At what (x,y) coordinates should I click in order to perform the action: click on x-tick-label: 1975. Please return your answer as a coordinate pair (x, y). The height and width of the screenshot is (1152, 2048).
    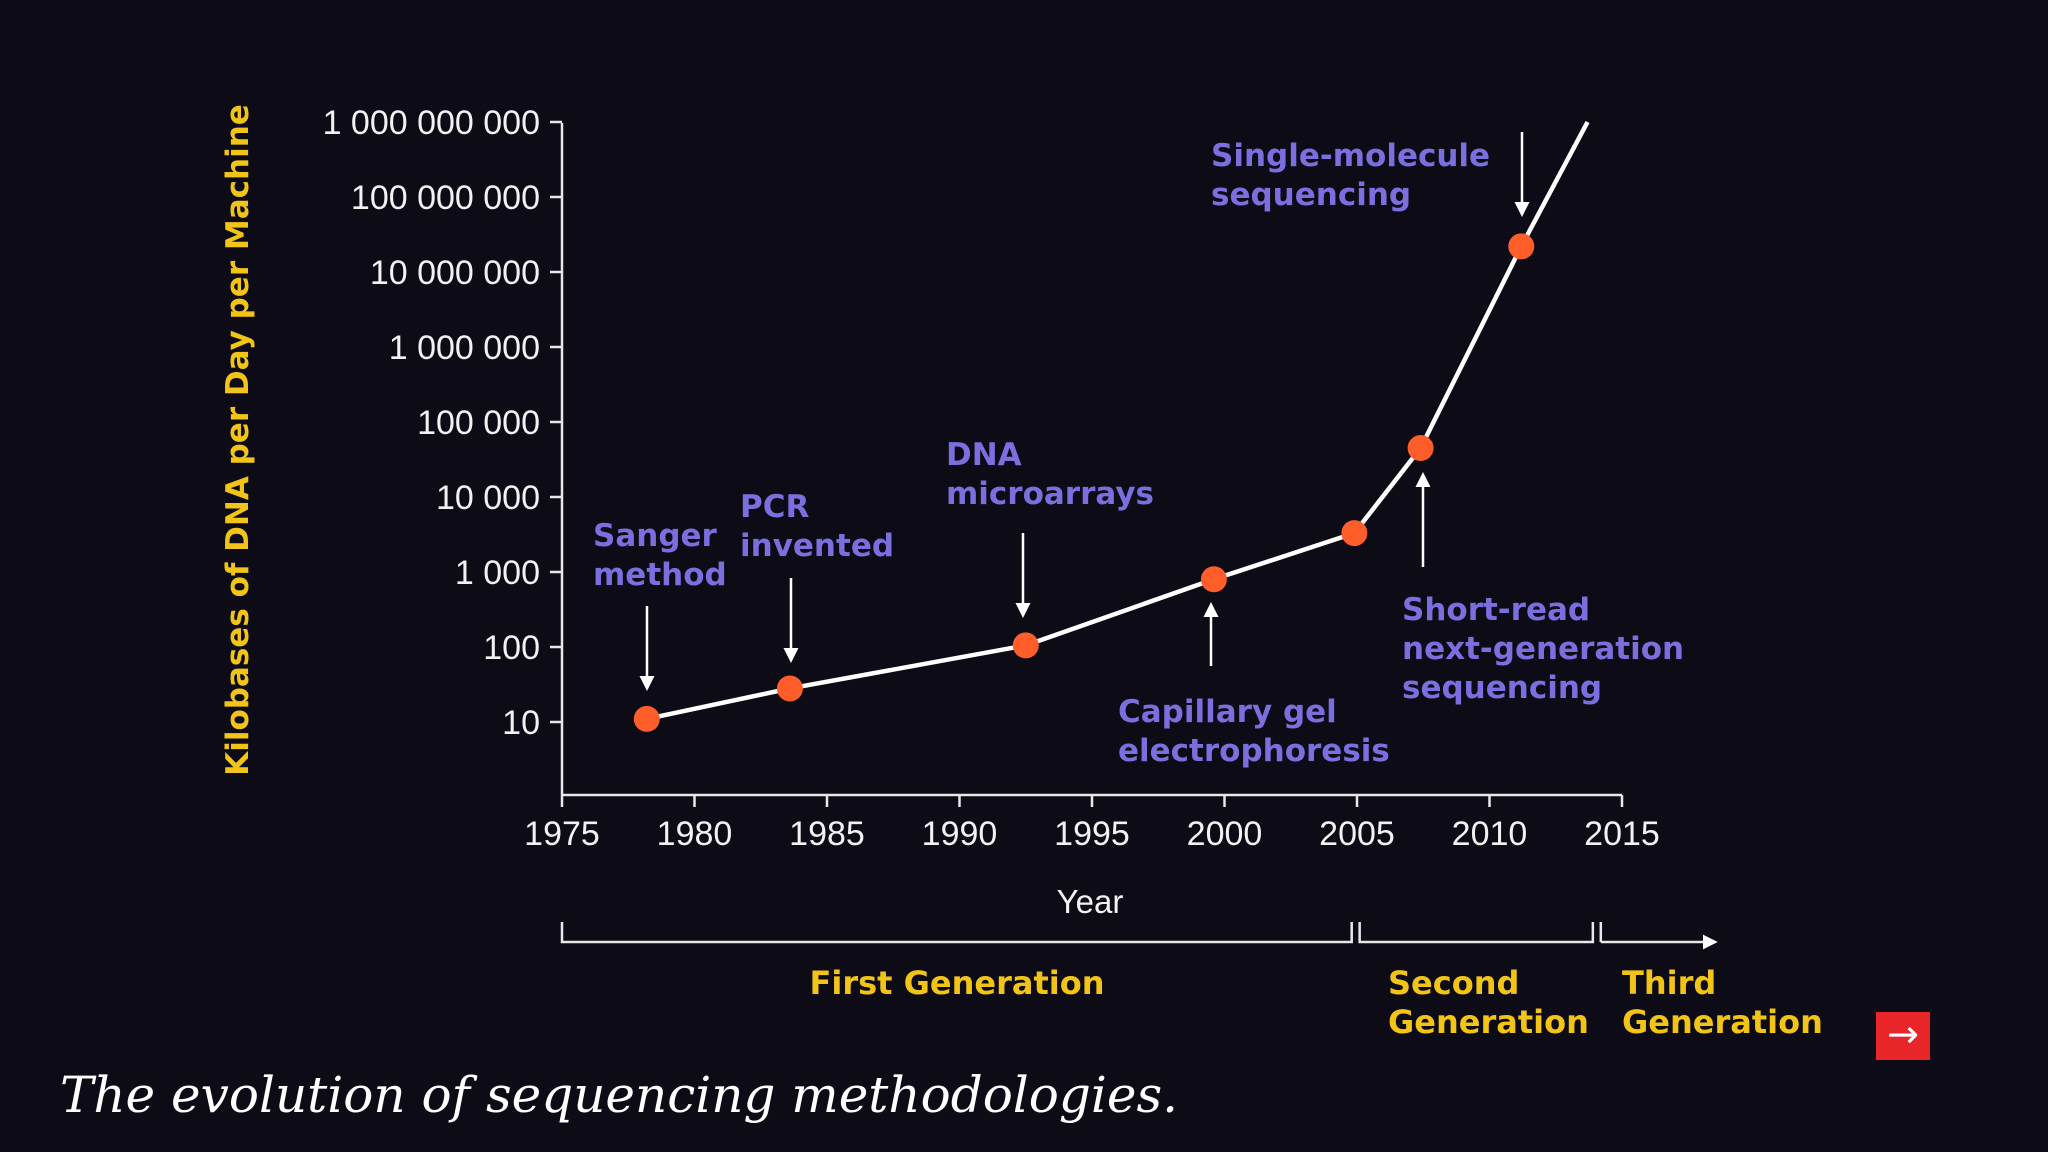
    Looking at the image, I should click on (562, 834).